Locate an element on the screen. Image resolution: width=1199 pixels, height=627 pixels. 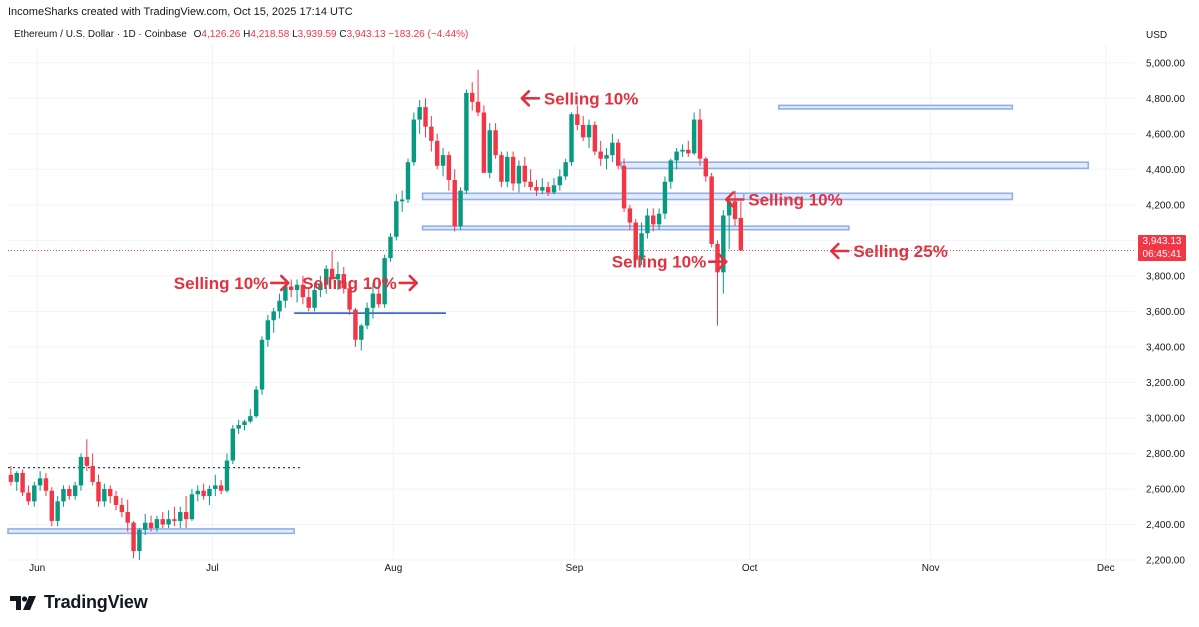
x-tick-label: Dec is located at coordinates (1106, 568).